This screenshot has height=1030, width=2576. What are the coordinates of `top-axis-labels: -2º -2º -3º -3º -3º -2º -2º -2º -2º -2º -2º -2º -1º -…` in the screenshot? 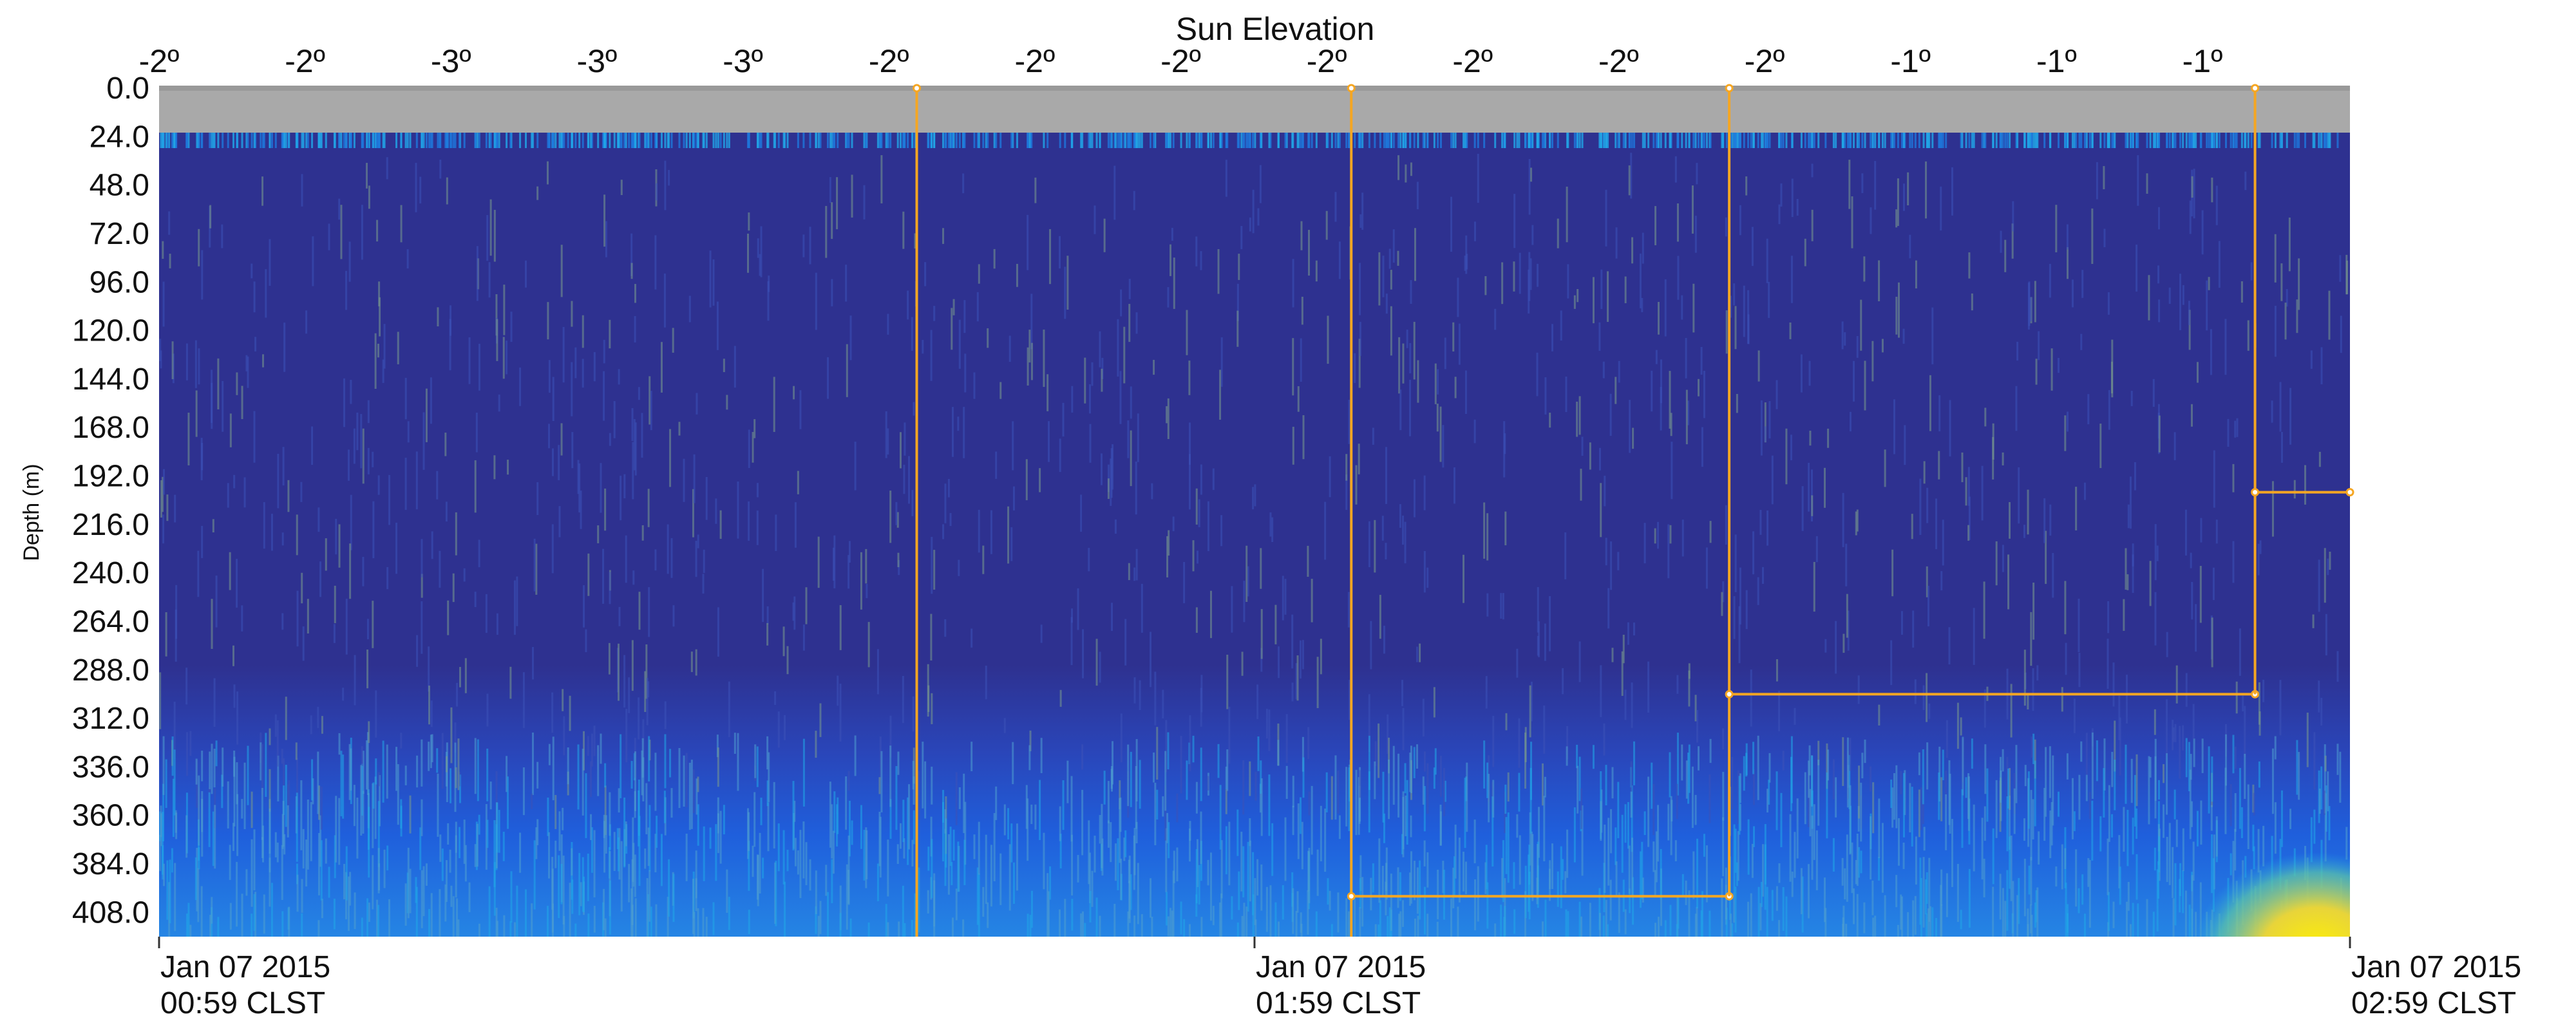 It's located at (1181, 61).